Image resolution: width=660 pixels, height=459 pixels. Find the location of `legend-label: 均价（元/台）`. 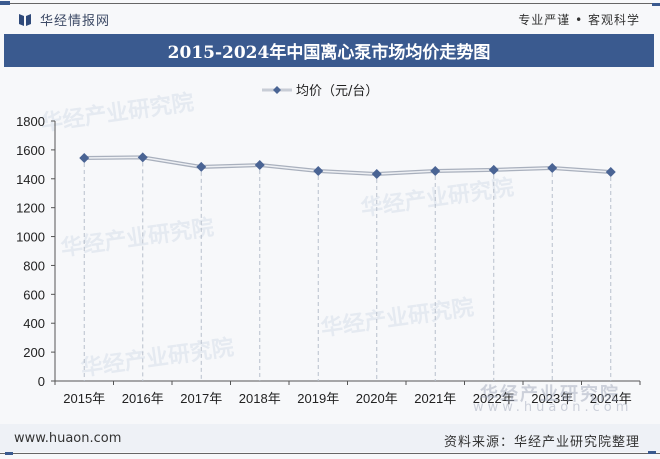

legend-label: 均价（元/台） is located at coordinates (337, 91).